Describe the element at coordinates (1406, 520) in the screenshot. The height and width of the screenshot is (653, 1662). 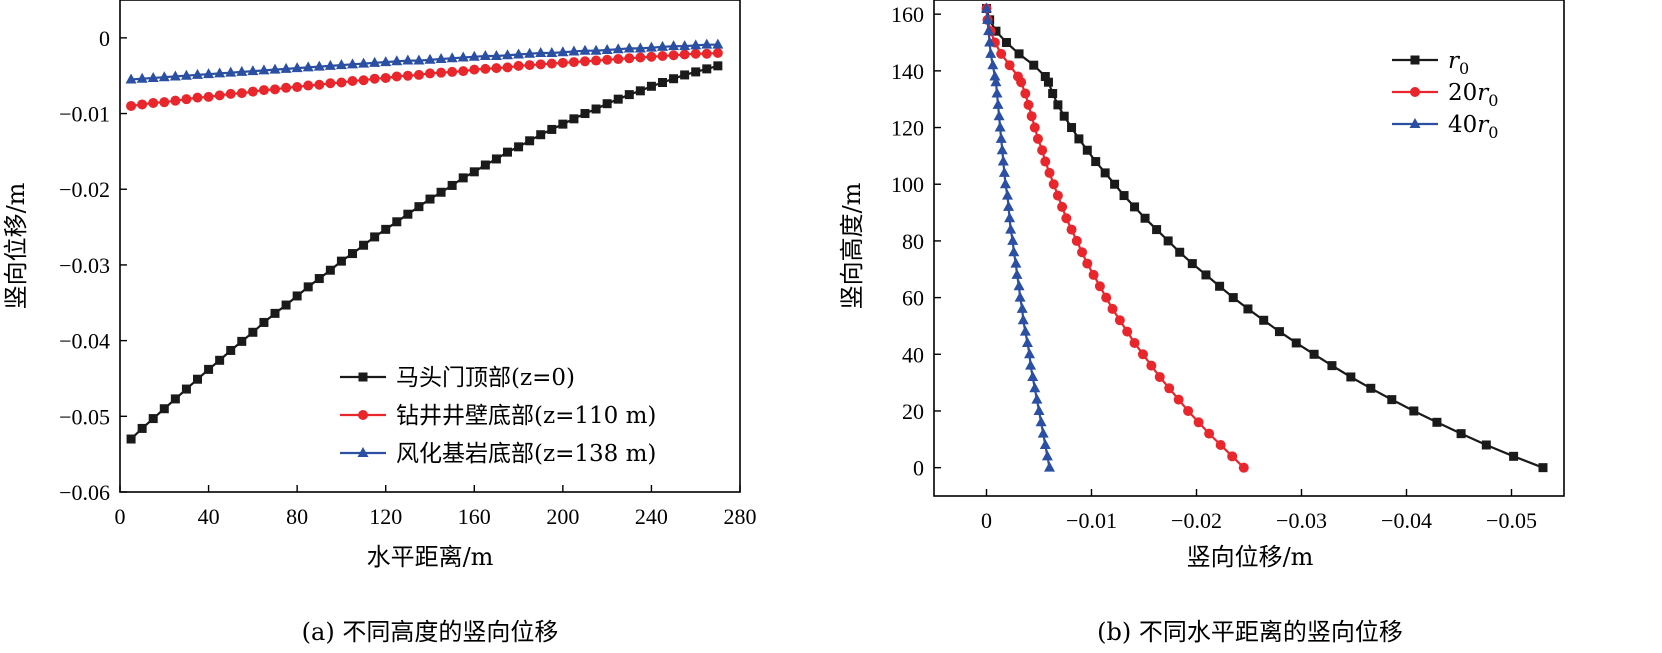
I see `x-tick-label: −0.04` at that location.